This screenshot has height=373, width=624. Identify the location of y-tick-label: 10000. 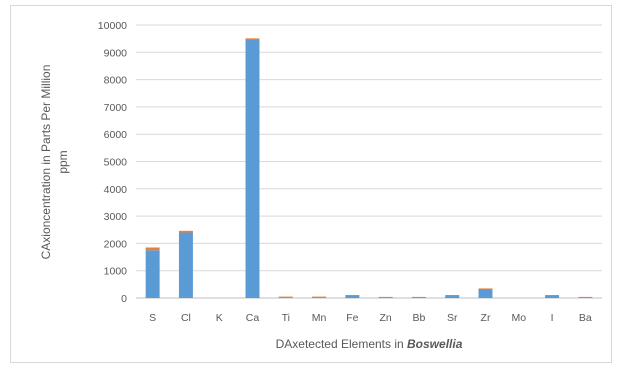
(112, 26).